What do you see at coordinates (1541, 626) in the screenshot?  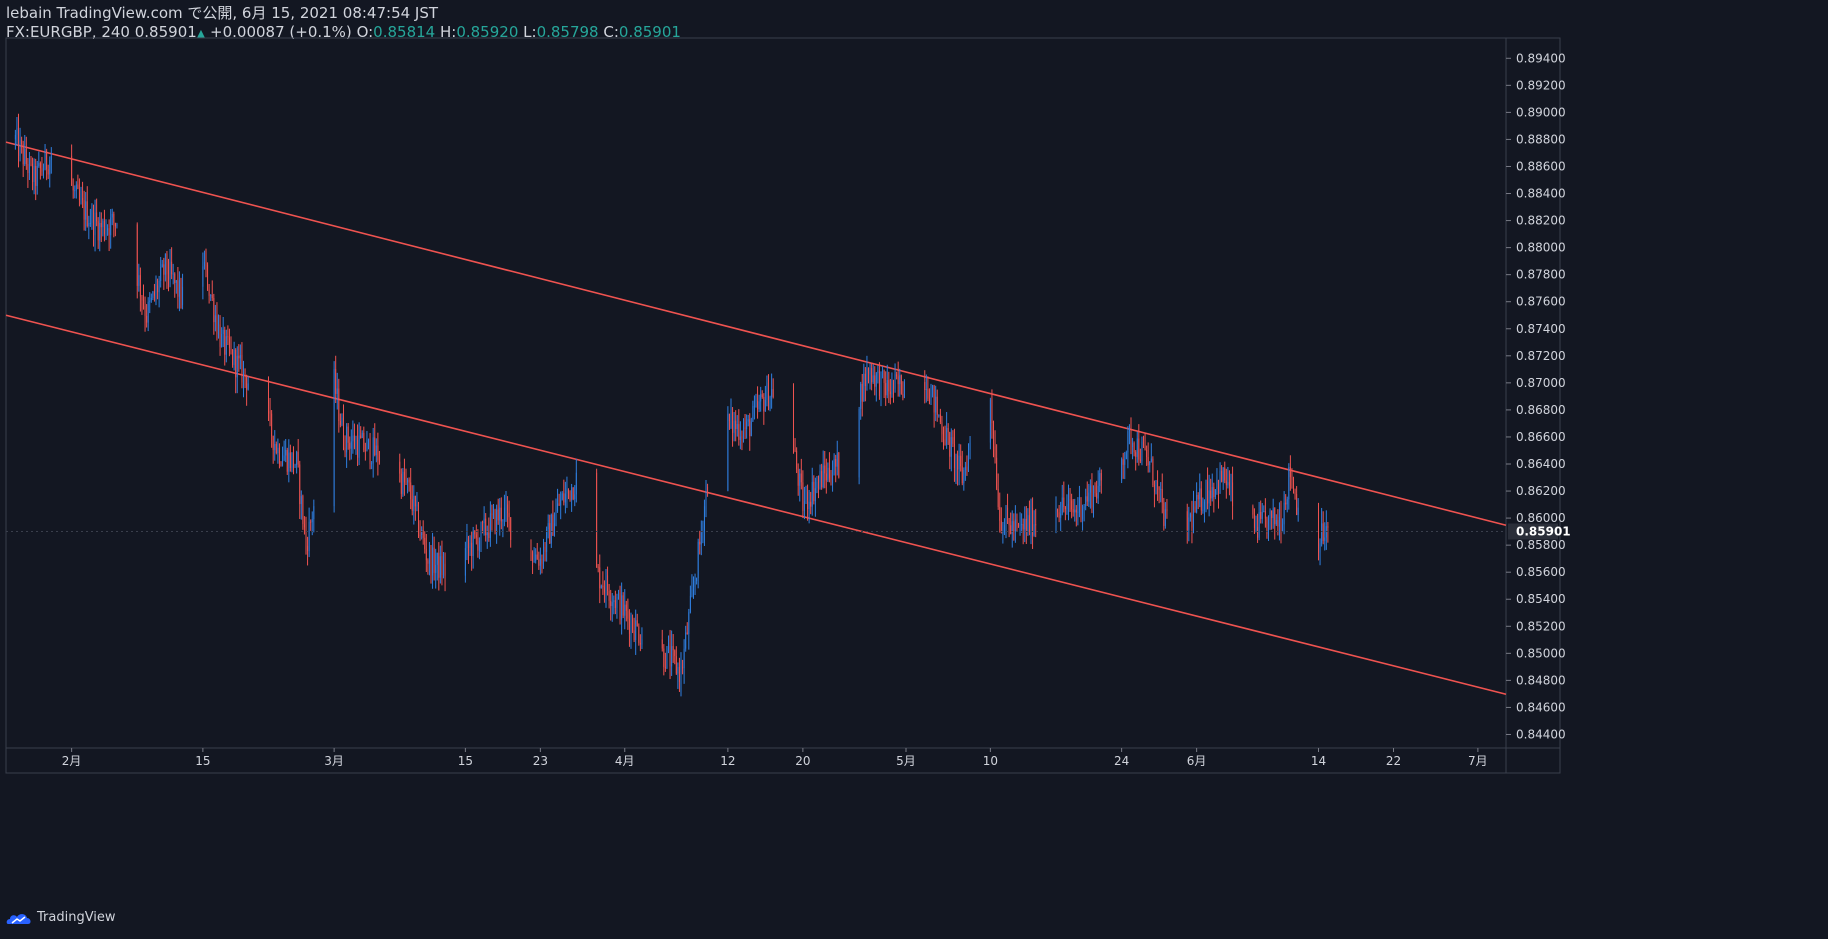 I see `price-tick-label: 0.85200` at bounding box center [1541, 626].